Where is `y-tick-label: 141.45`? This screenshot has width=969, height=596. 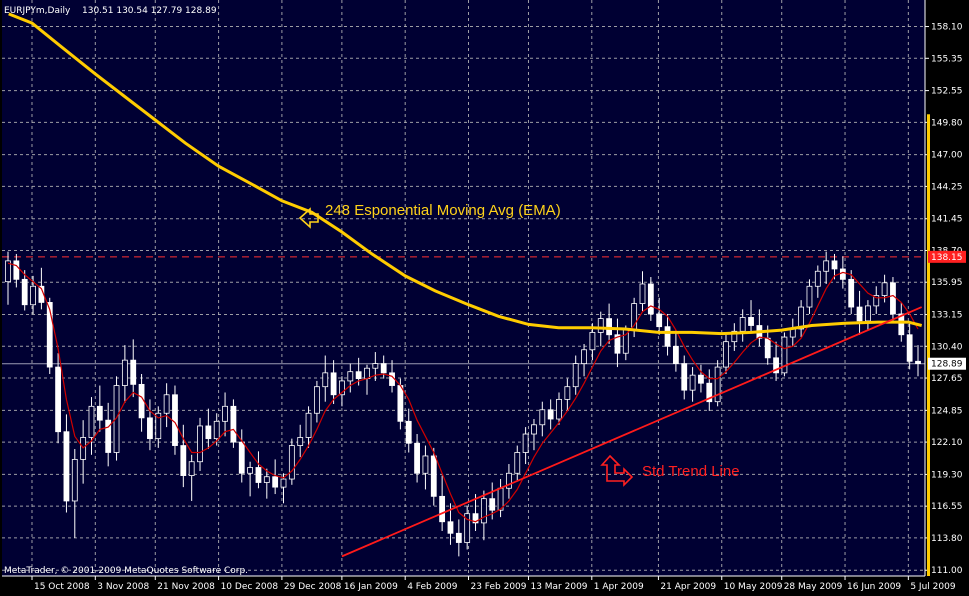
y-tick-label: 141.45 is located at coordinates (947, 220).